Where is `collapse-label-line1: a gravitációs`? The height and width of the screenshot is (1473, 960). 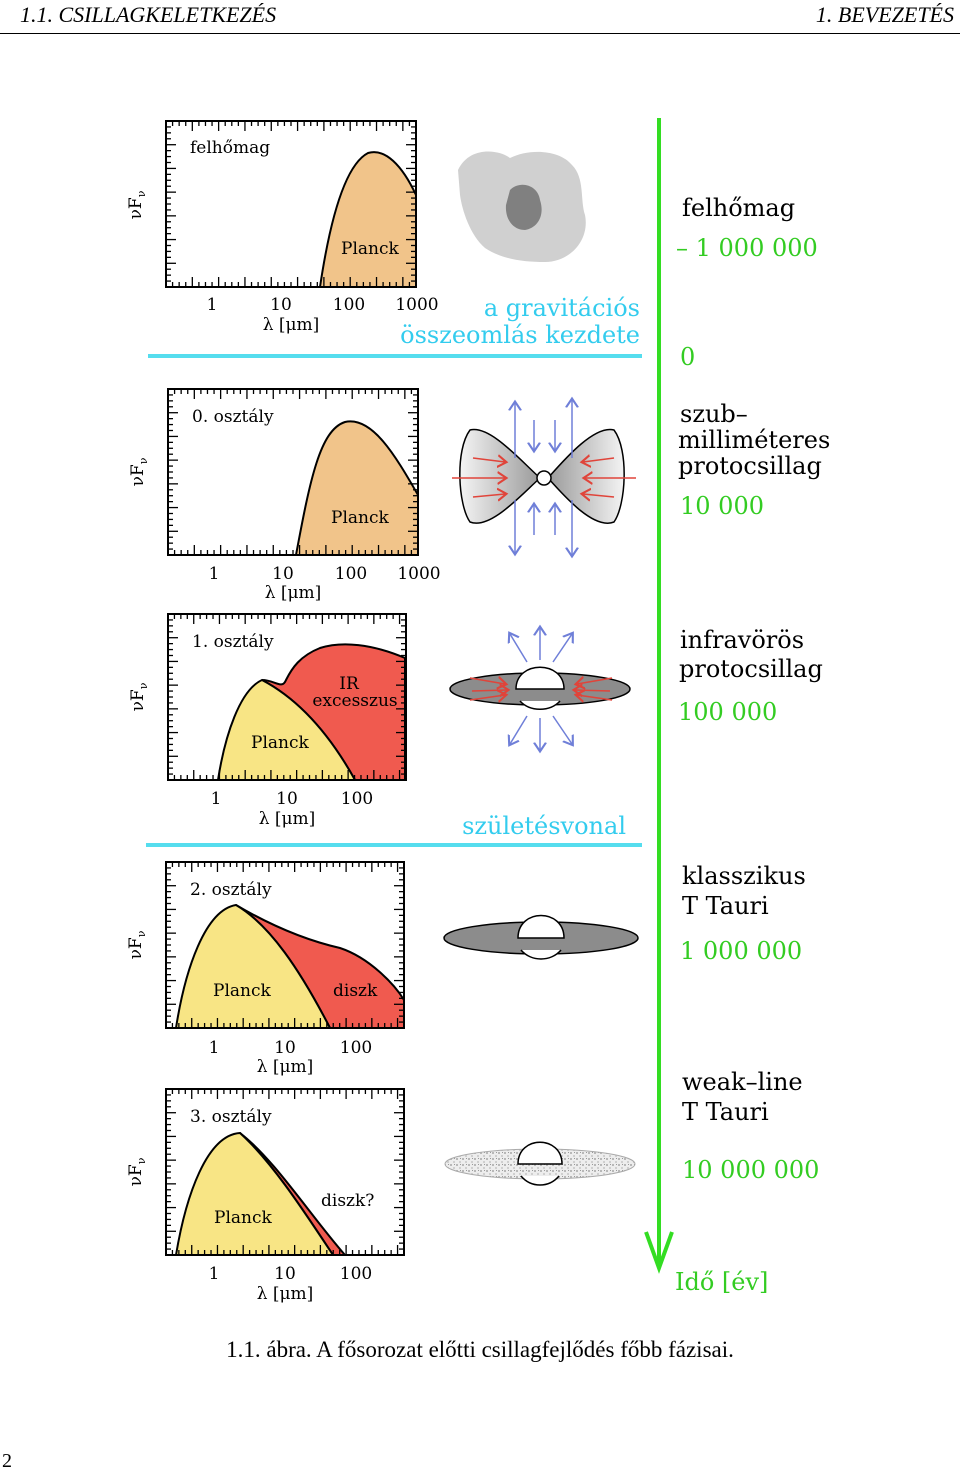
collapse-label-line1: a gravitációs is located at coordinates (562, 308).